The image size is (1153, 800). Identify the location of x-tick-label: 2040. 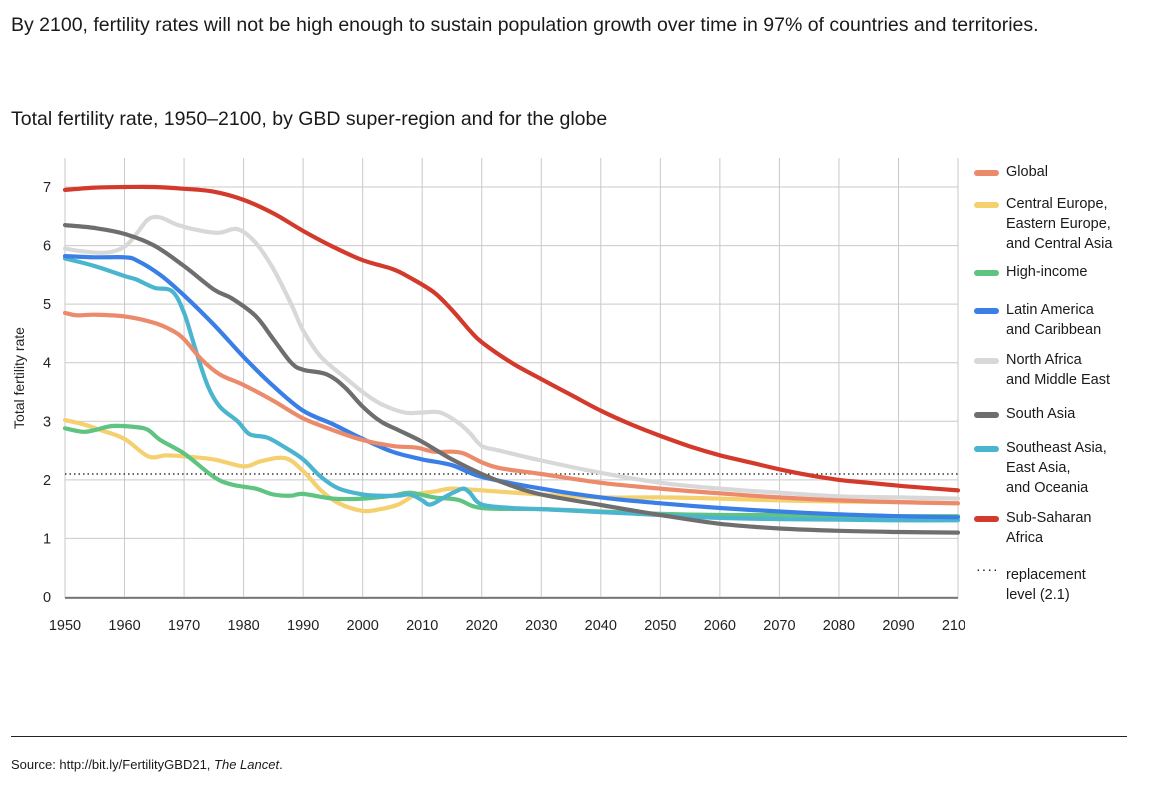
(601, 626).